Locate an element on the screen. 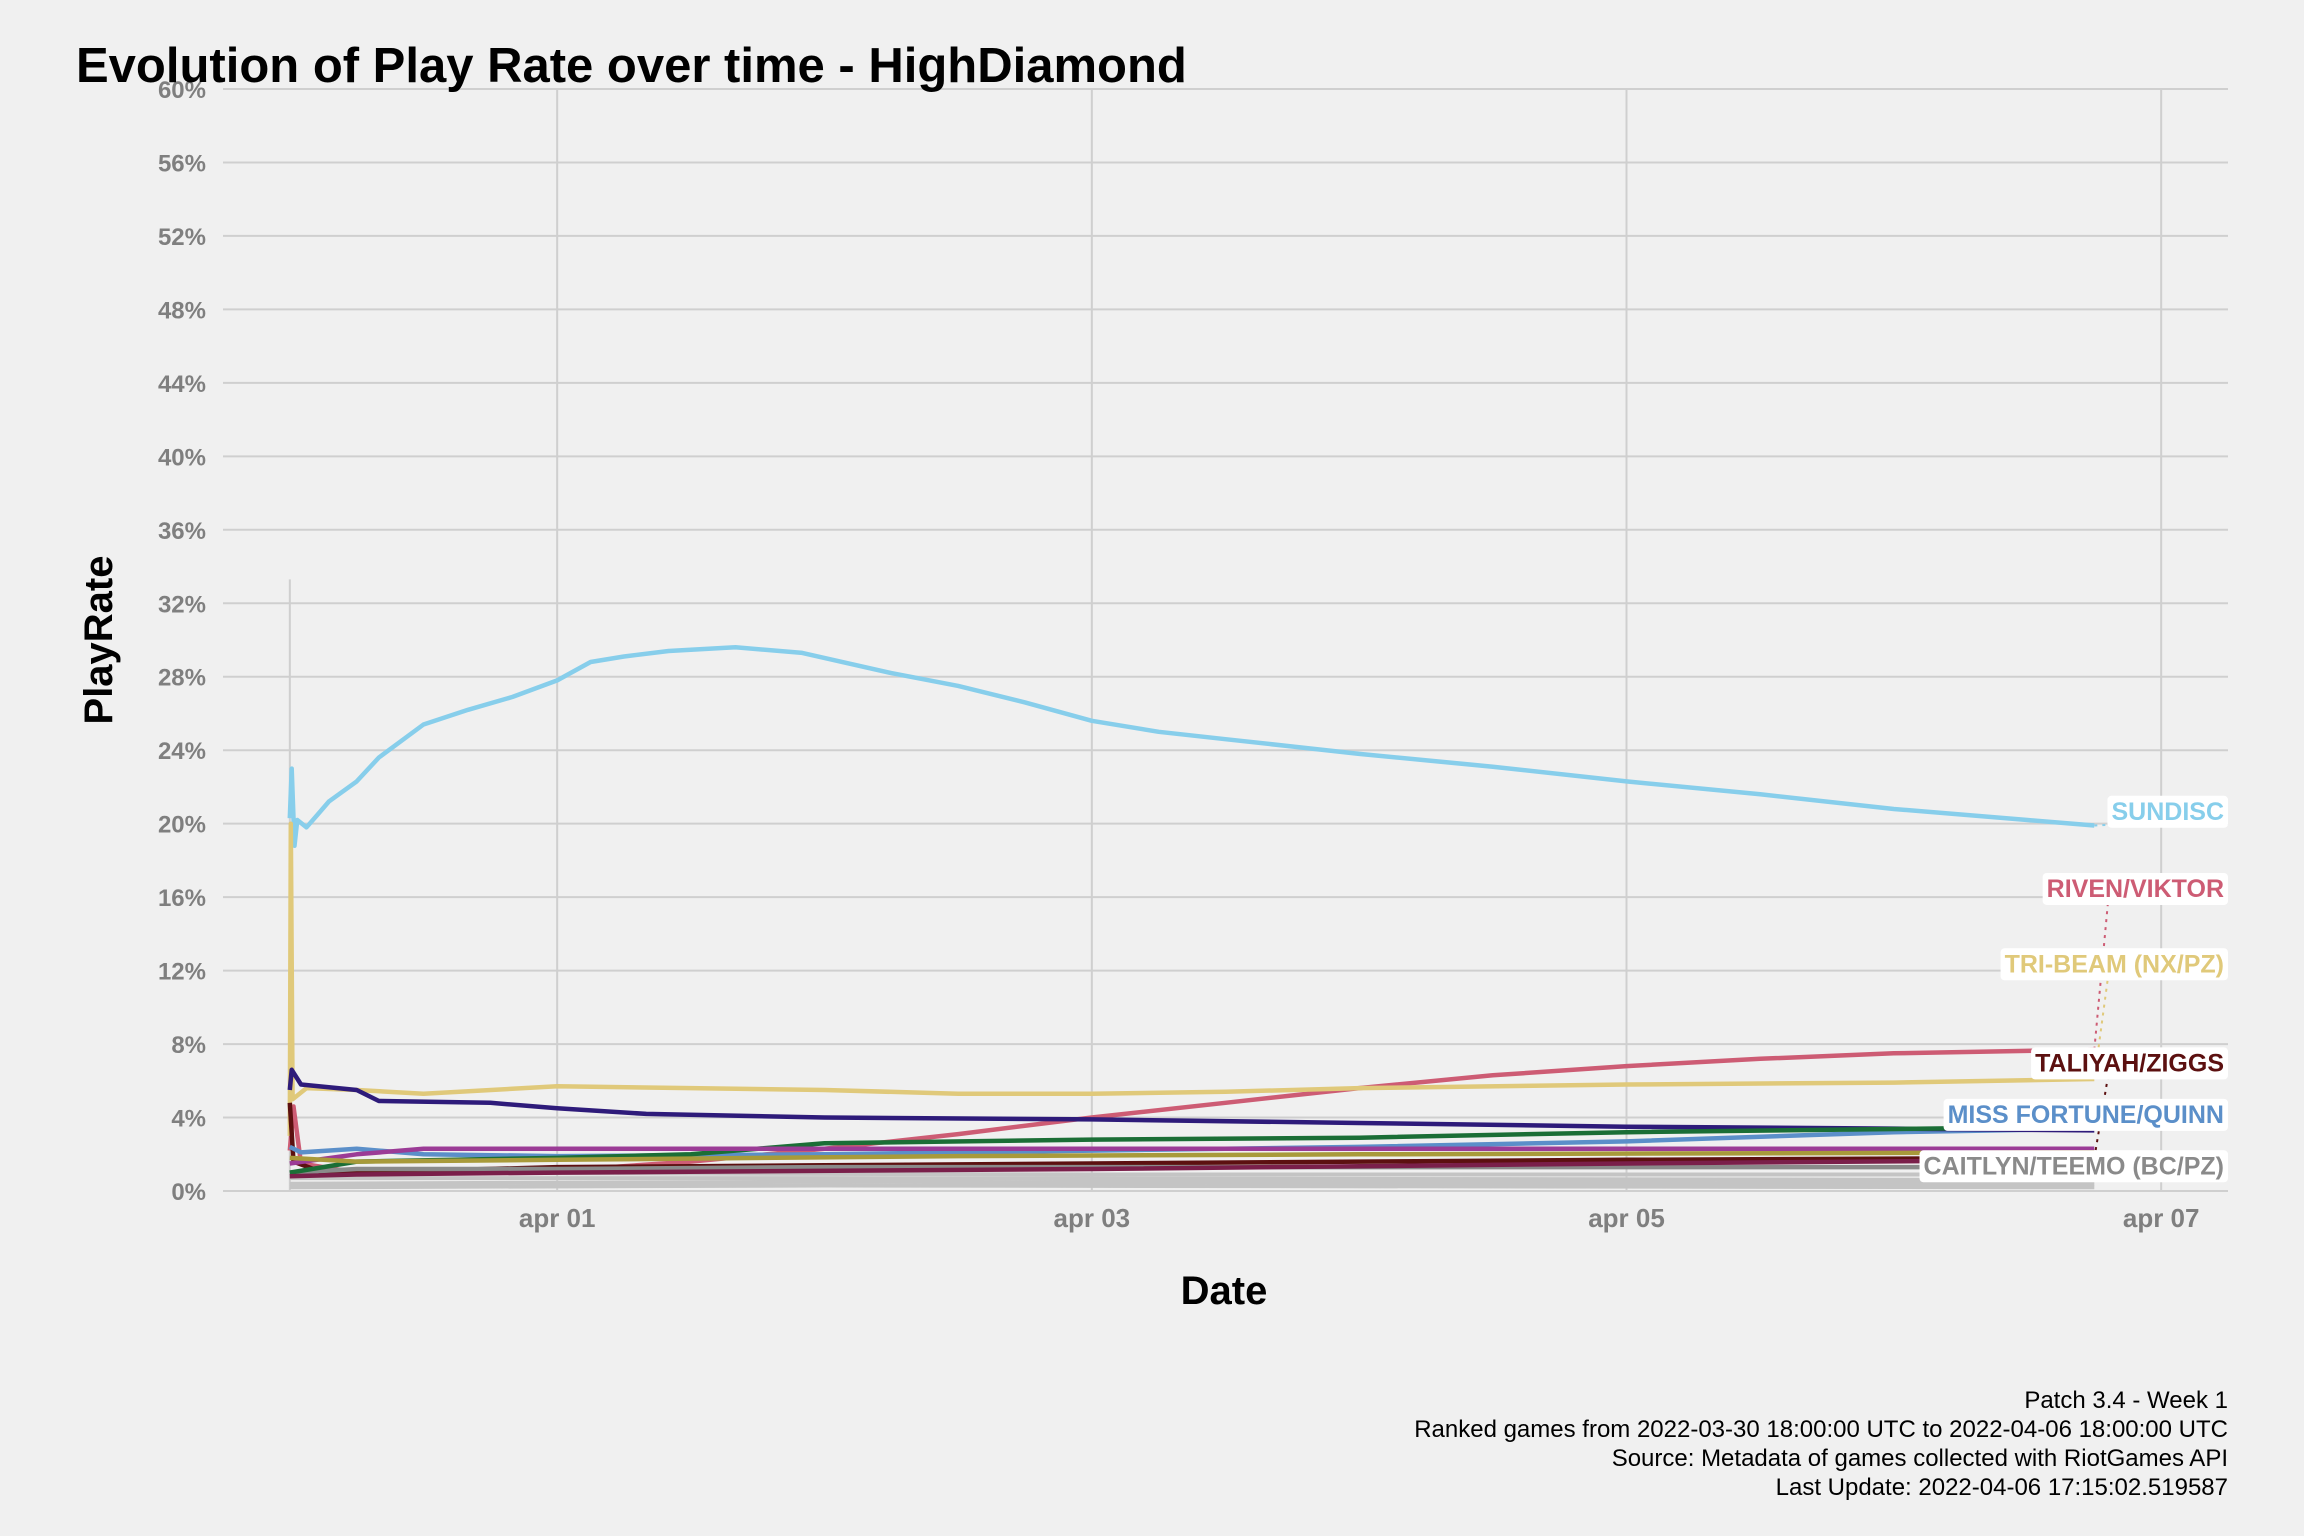  y-tick-label: 48% is located at coordinates (182, 310).